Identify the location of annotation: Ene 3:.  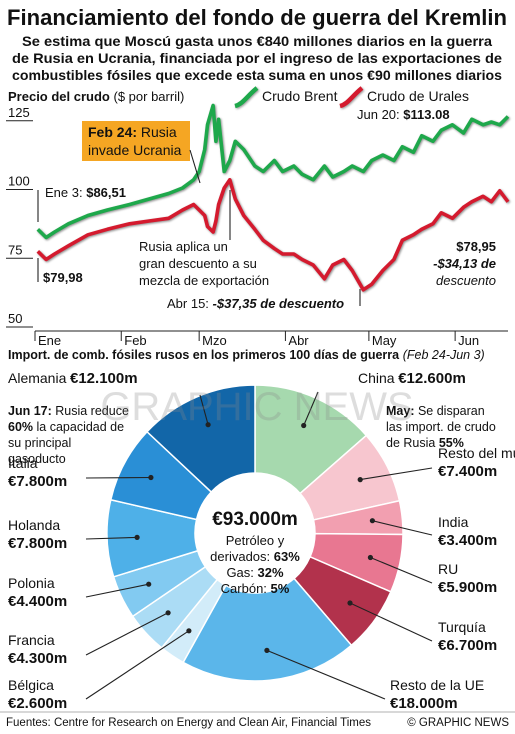
(64, 192).